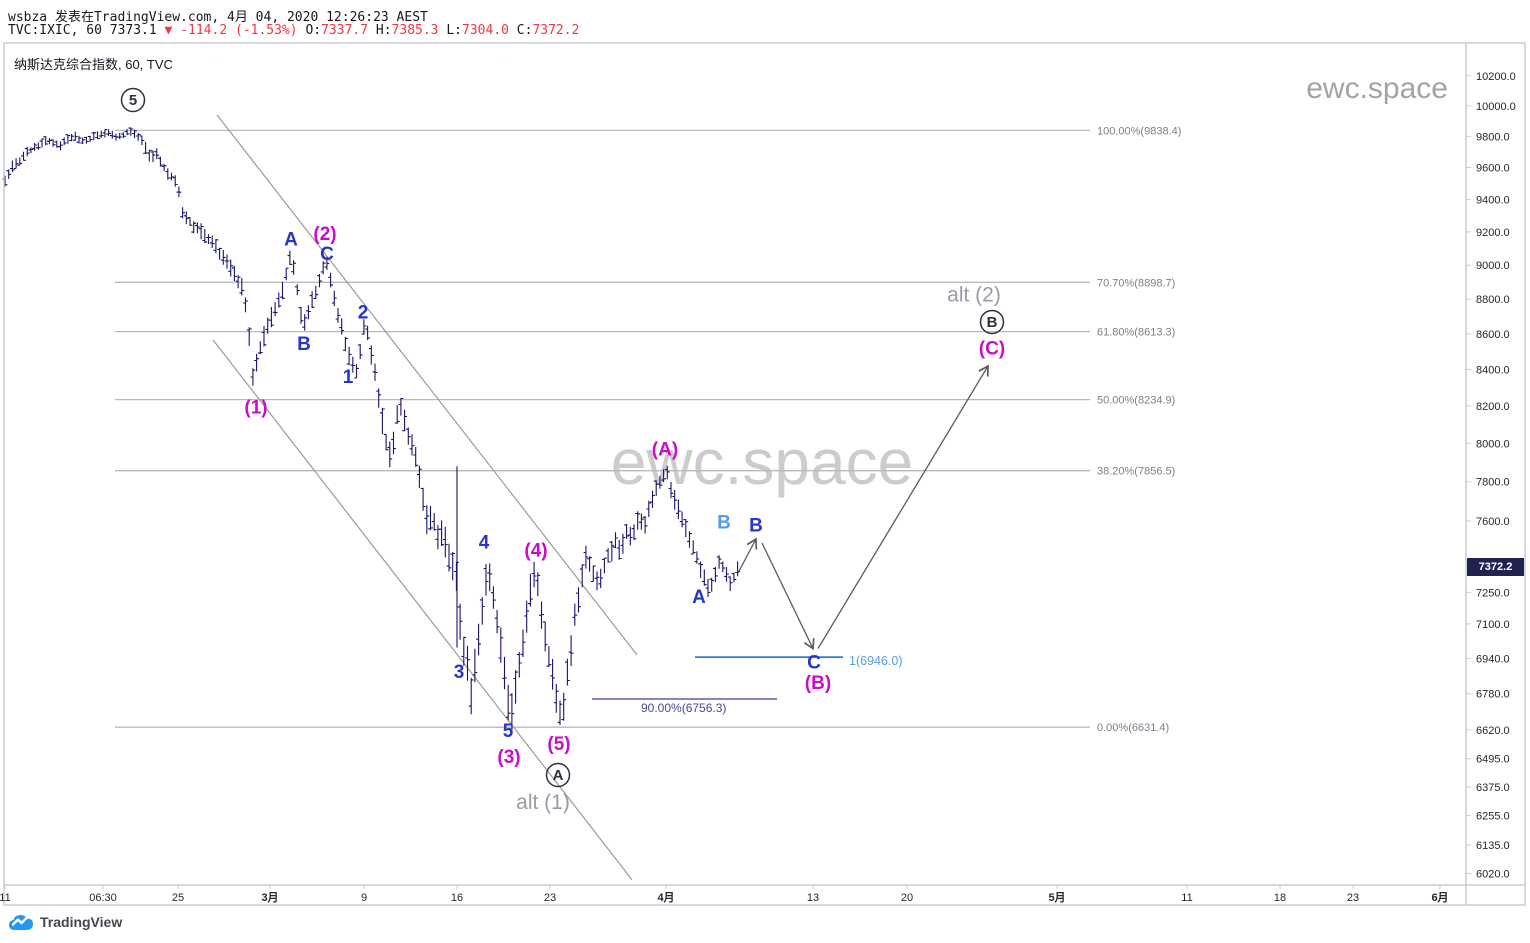  I want to click on price-tick-label: 6940.0, so click(1493, 659).